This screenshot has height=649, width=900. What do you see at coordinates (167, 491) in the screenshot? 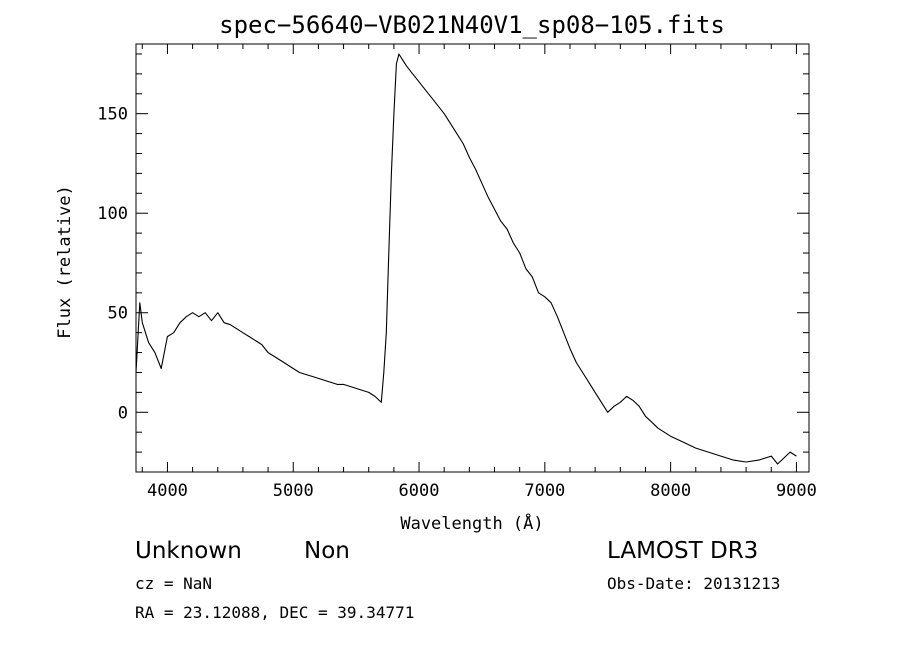
I see `x-tick-label: 4000` at bounding box center [167, 491].